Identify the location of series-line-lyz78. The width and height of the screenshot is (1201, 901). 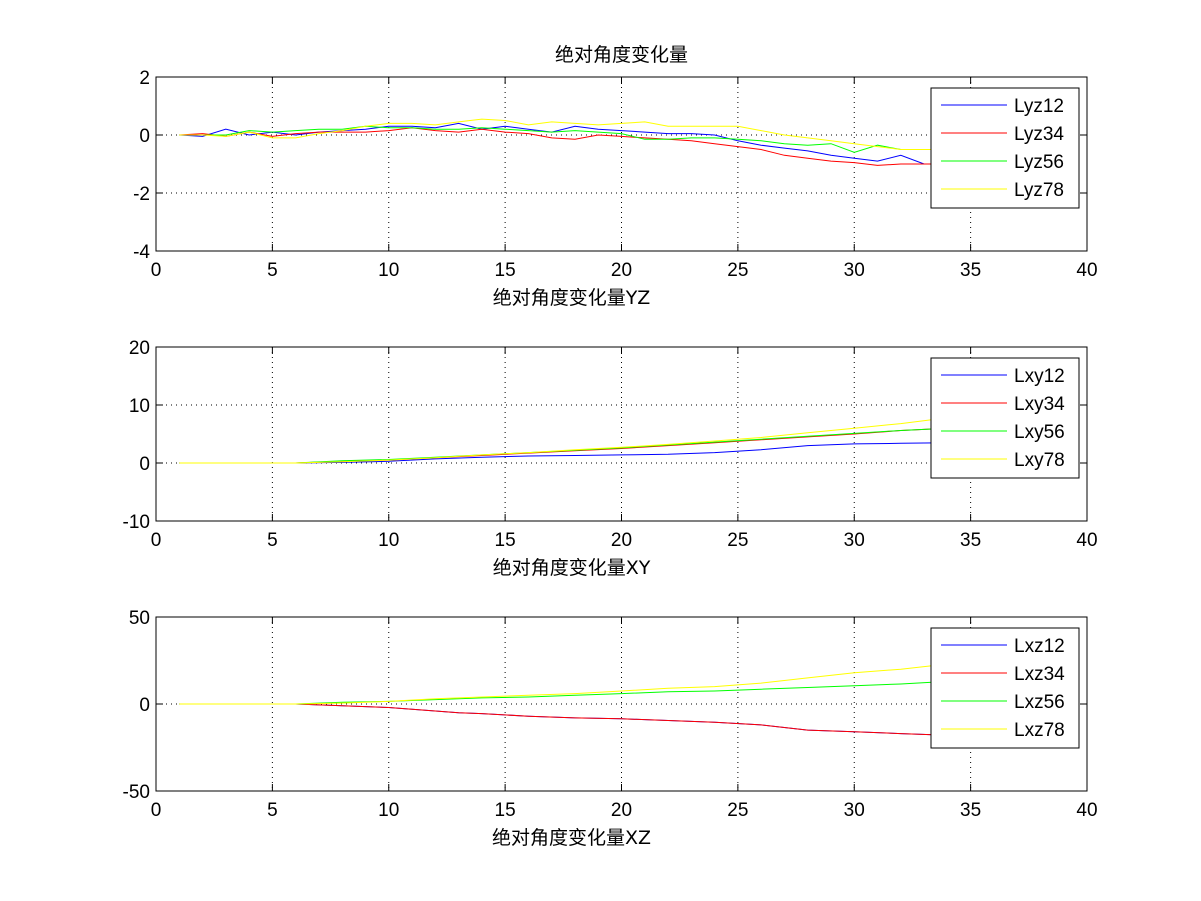
(586, 134).